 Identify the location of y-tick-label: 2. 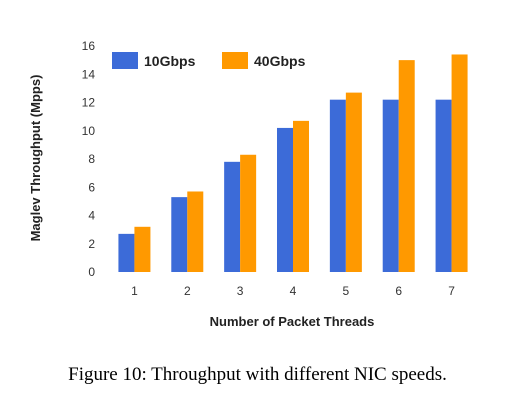
(91, 244).